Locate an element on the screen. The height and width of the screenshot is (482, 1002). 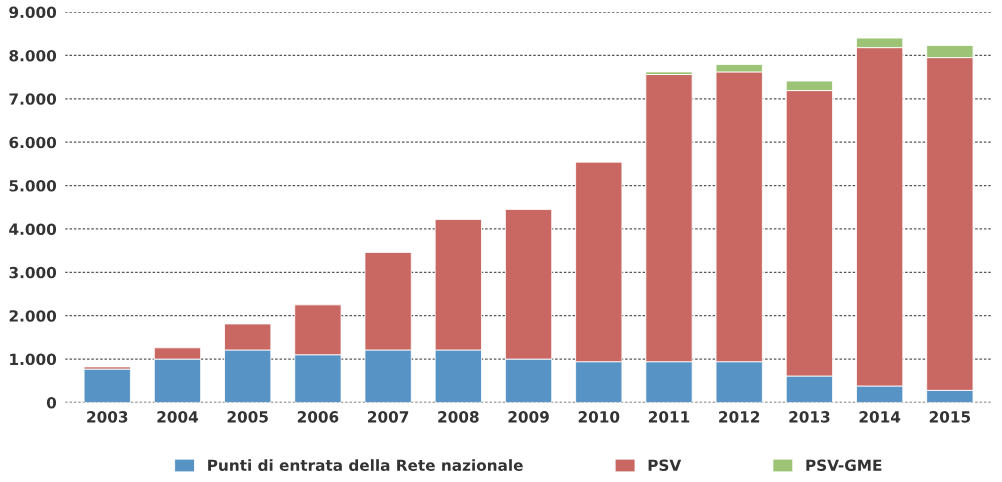
x-tick-label: 2014 is located at coordinates (880, 417).